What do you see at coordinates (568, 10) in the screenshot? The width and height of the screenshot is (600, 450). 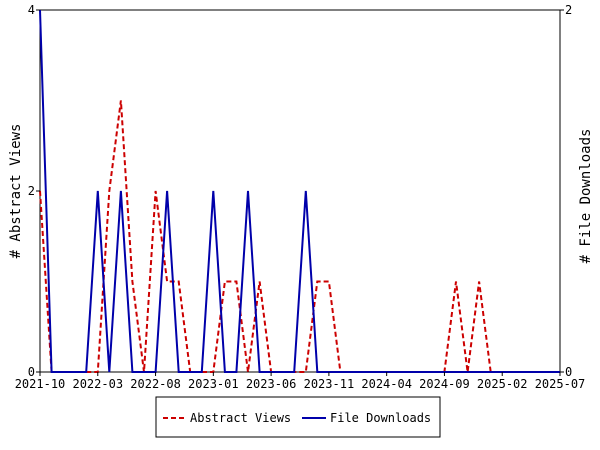 I see `y-right-tick-label: 2` at bounding box center [568, 10].